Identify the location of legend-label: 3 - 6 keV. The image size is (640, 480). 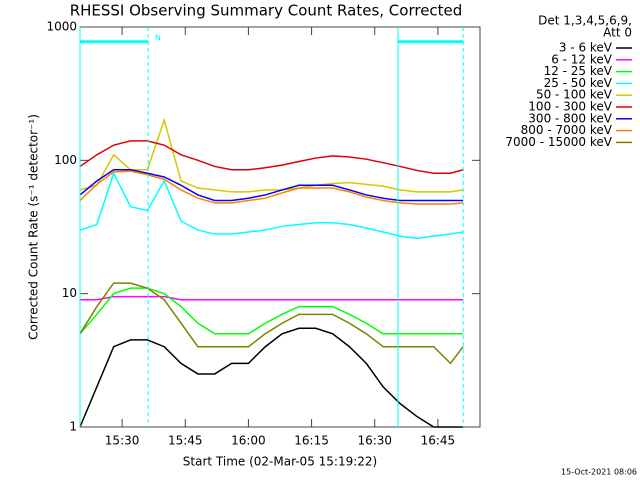
(586, 48).